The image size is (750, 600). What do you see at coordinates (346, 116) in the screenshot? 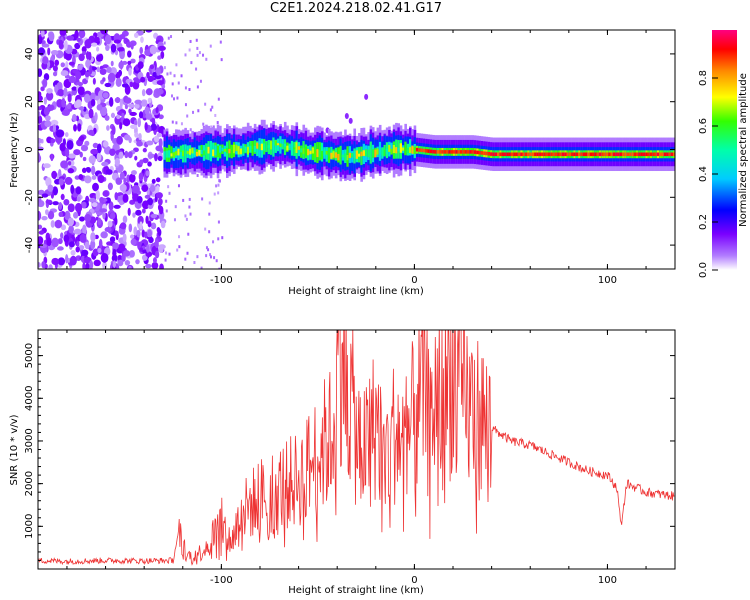
I see `feature-blob` at bounding box center [346, 116].